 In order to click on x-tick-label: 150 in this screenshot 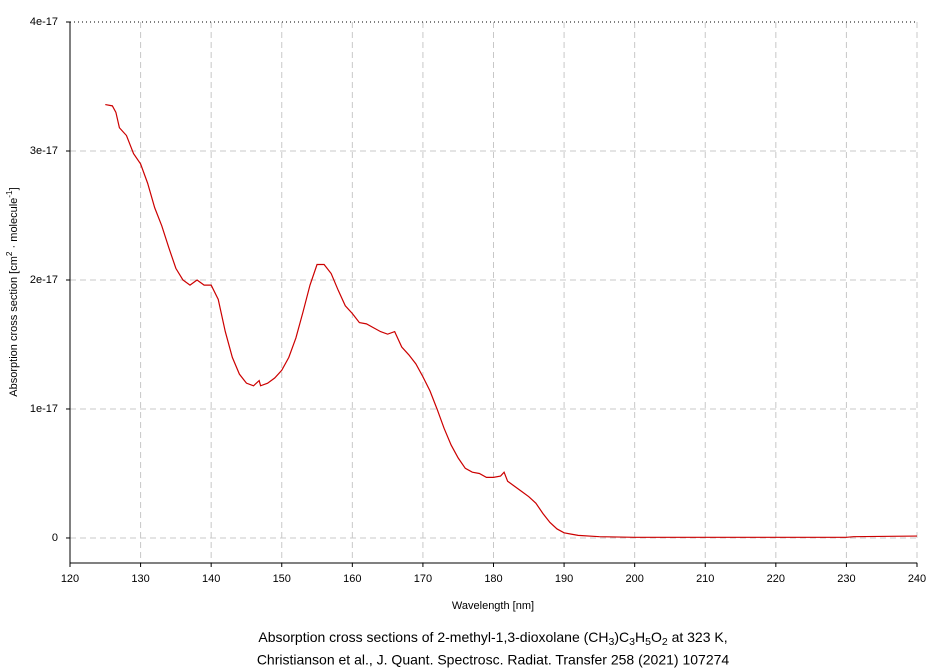, I will do `click(282, 579)`.